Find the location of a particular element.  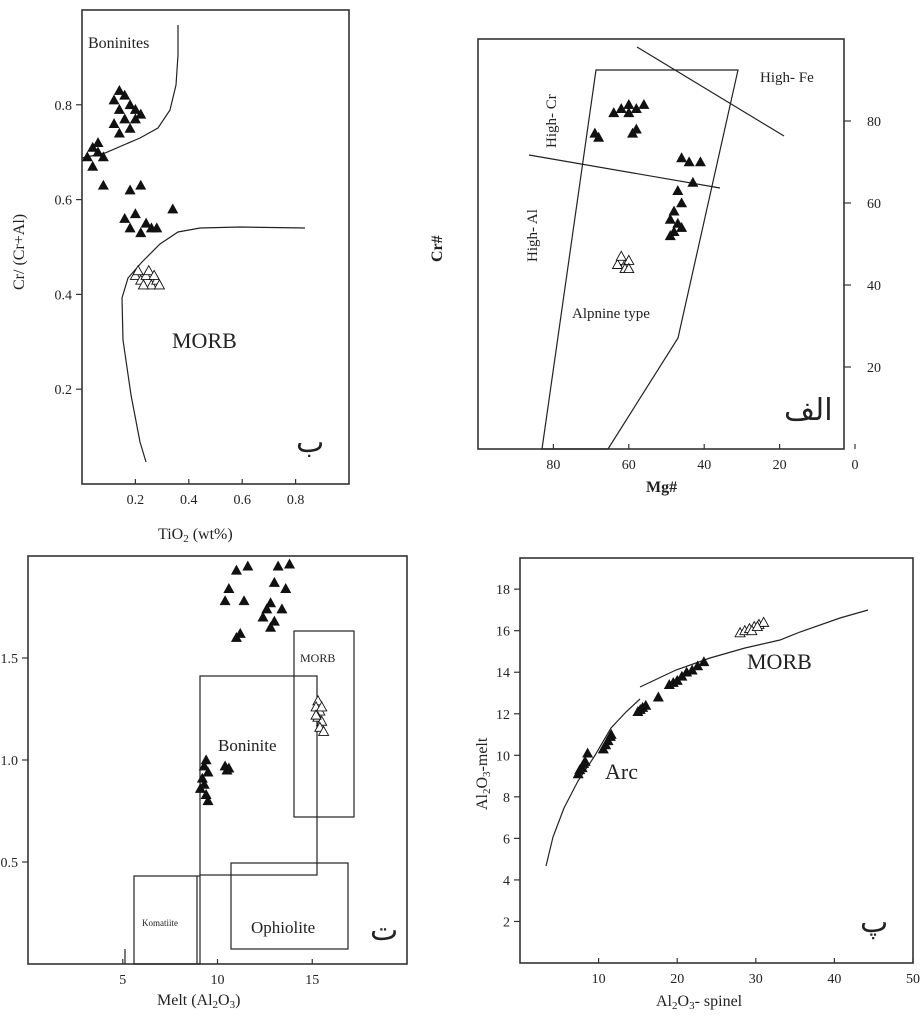

panel-b-y-tick-label: 0.4 is located at coordinates (64, 295).